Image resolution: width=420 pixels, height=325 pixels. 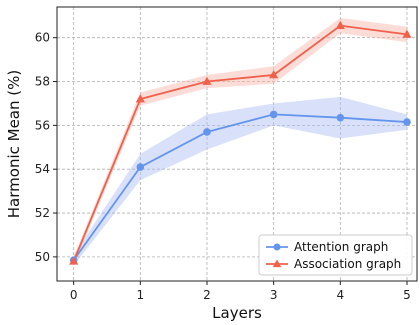 I want to click on y-tick-label: 60, so click(x=42, y=38).